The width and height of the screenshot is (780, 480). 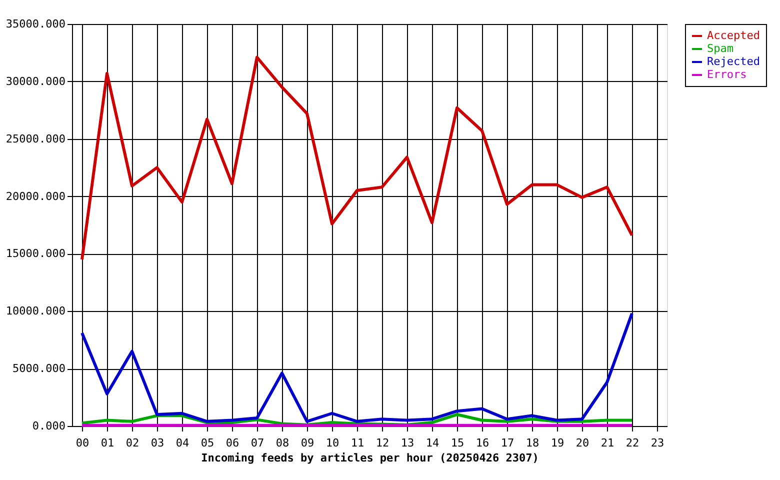 I want to click on x-axis-title: Incoming feeds by articles per hour (20250426 2307), so click(x=370, y=458).